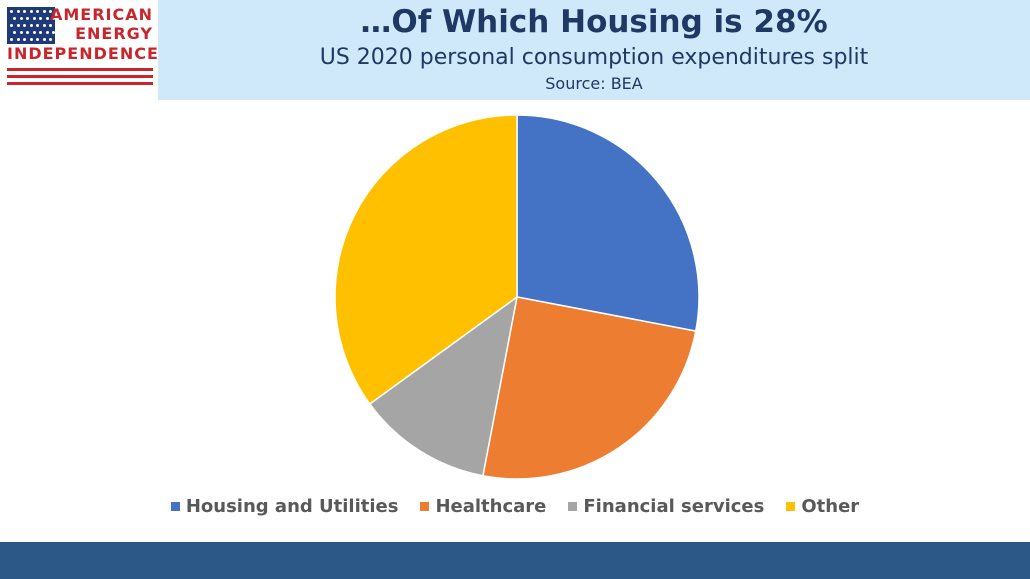 This screenshot has width=1030, height=579. I want to click on legend-label: Healthcare, so click(491, 506).